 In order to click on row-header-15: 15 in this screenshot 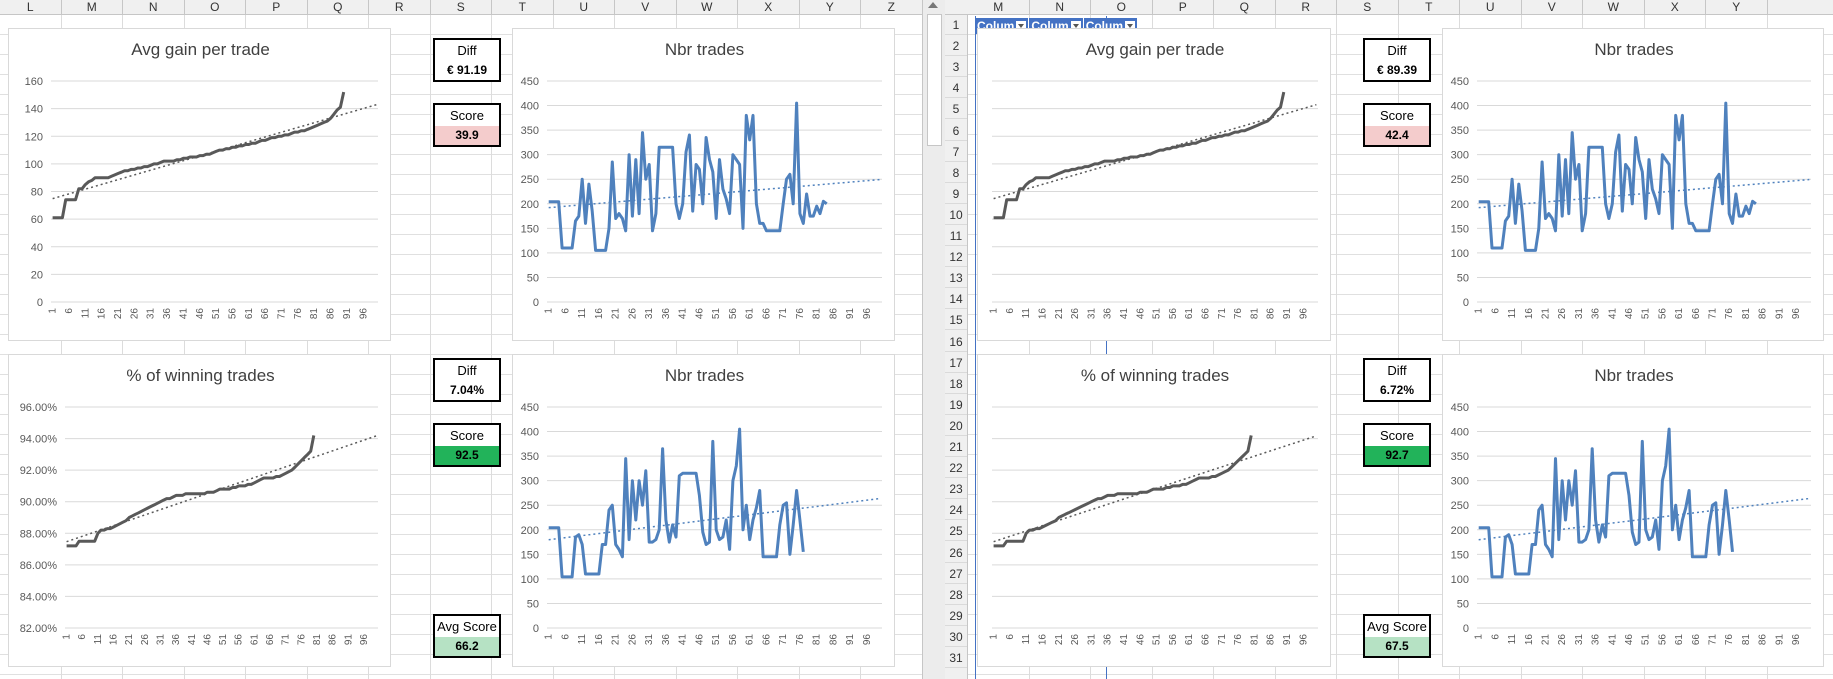, I will do `click(956, 320)`.